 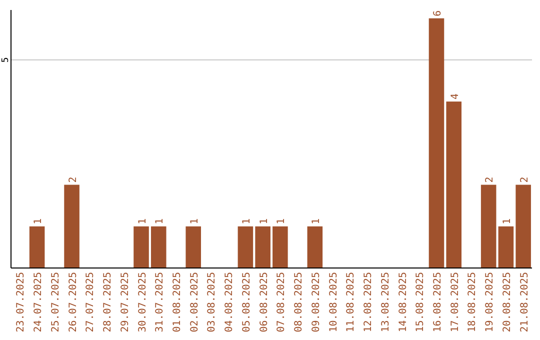 What do you see at coordinates (490, 302) in the screenshot?
I see `x-tick-label: 19.08.2025` at bounding box center [490, 302].